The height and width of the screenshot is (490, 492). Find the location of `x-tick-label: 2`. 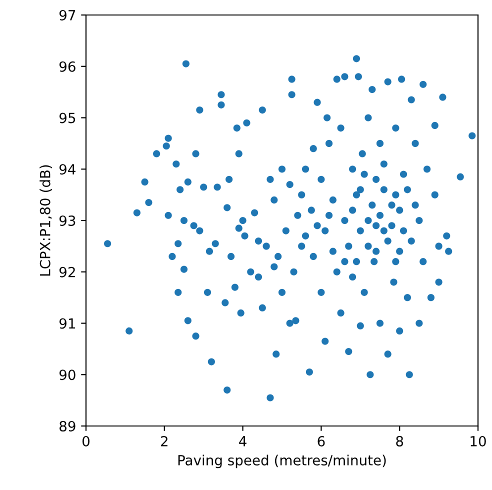

x-tick-label: 2 is located at coordinates (164, 441).